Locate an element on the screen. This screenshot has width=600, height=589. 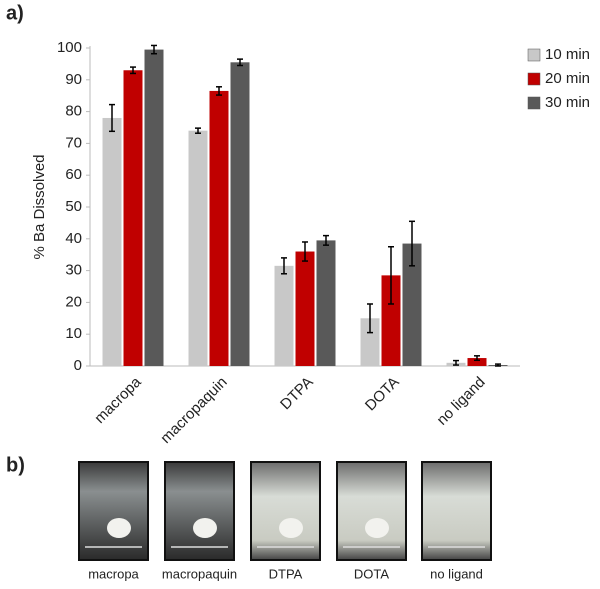
x-tick-label: DOTA is located at coordinates (382, 394).